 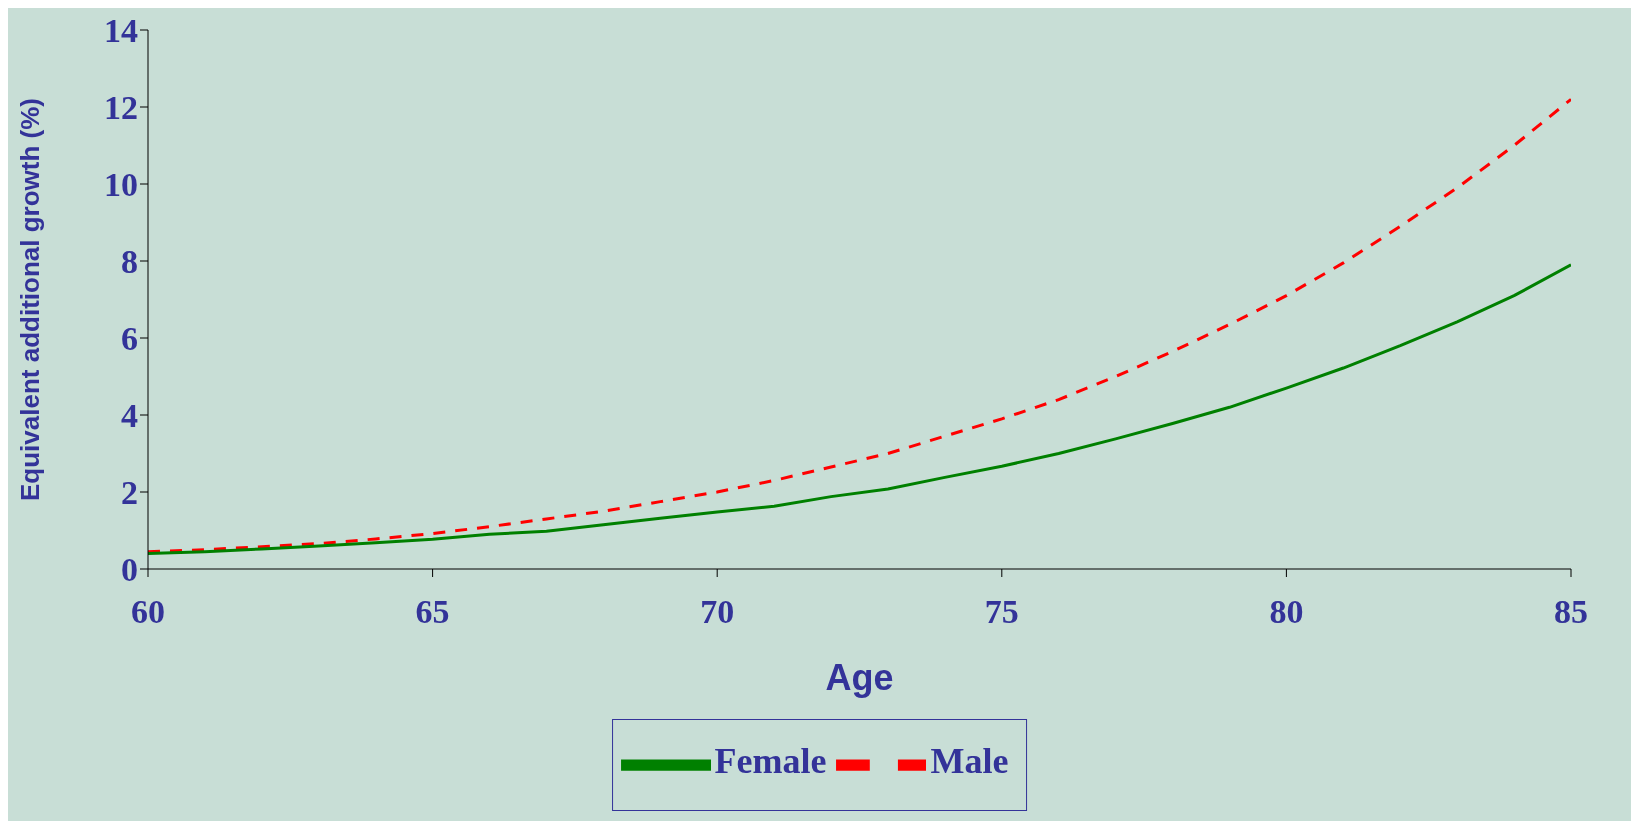 I want to click on y-tick-label: 14, so click(x=121, y=31).